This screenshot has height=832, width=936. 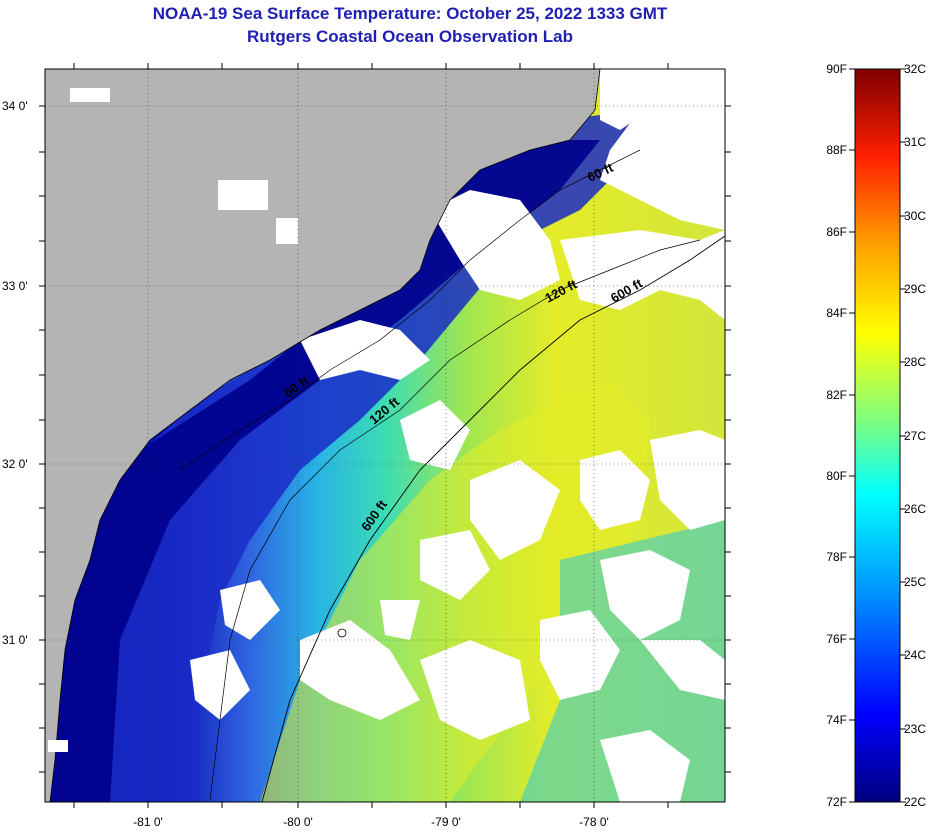 I want to click on cbar-f-88: 88F, so click(x=836, y=150).